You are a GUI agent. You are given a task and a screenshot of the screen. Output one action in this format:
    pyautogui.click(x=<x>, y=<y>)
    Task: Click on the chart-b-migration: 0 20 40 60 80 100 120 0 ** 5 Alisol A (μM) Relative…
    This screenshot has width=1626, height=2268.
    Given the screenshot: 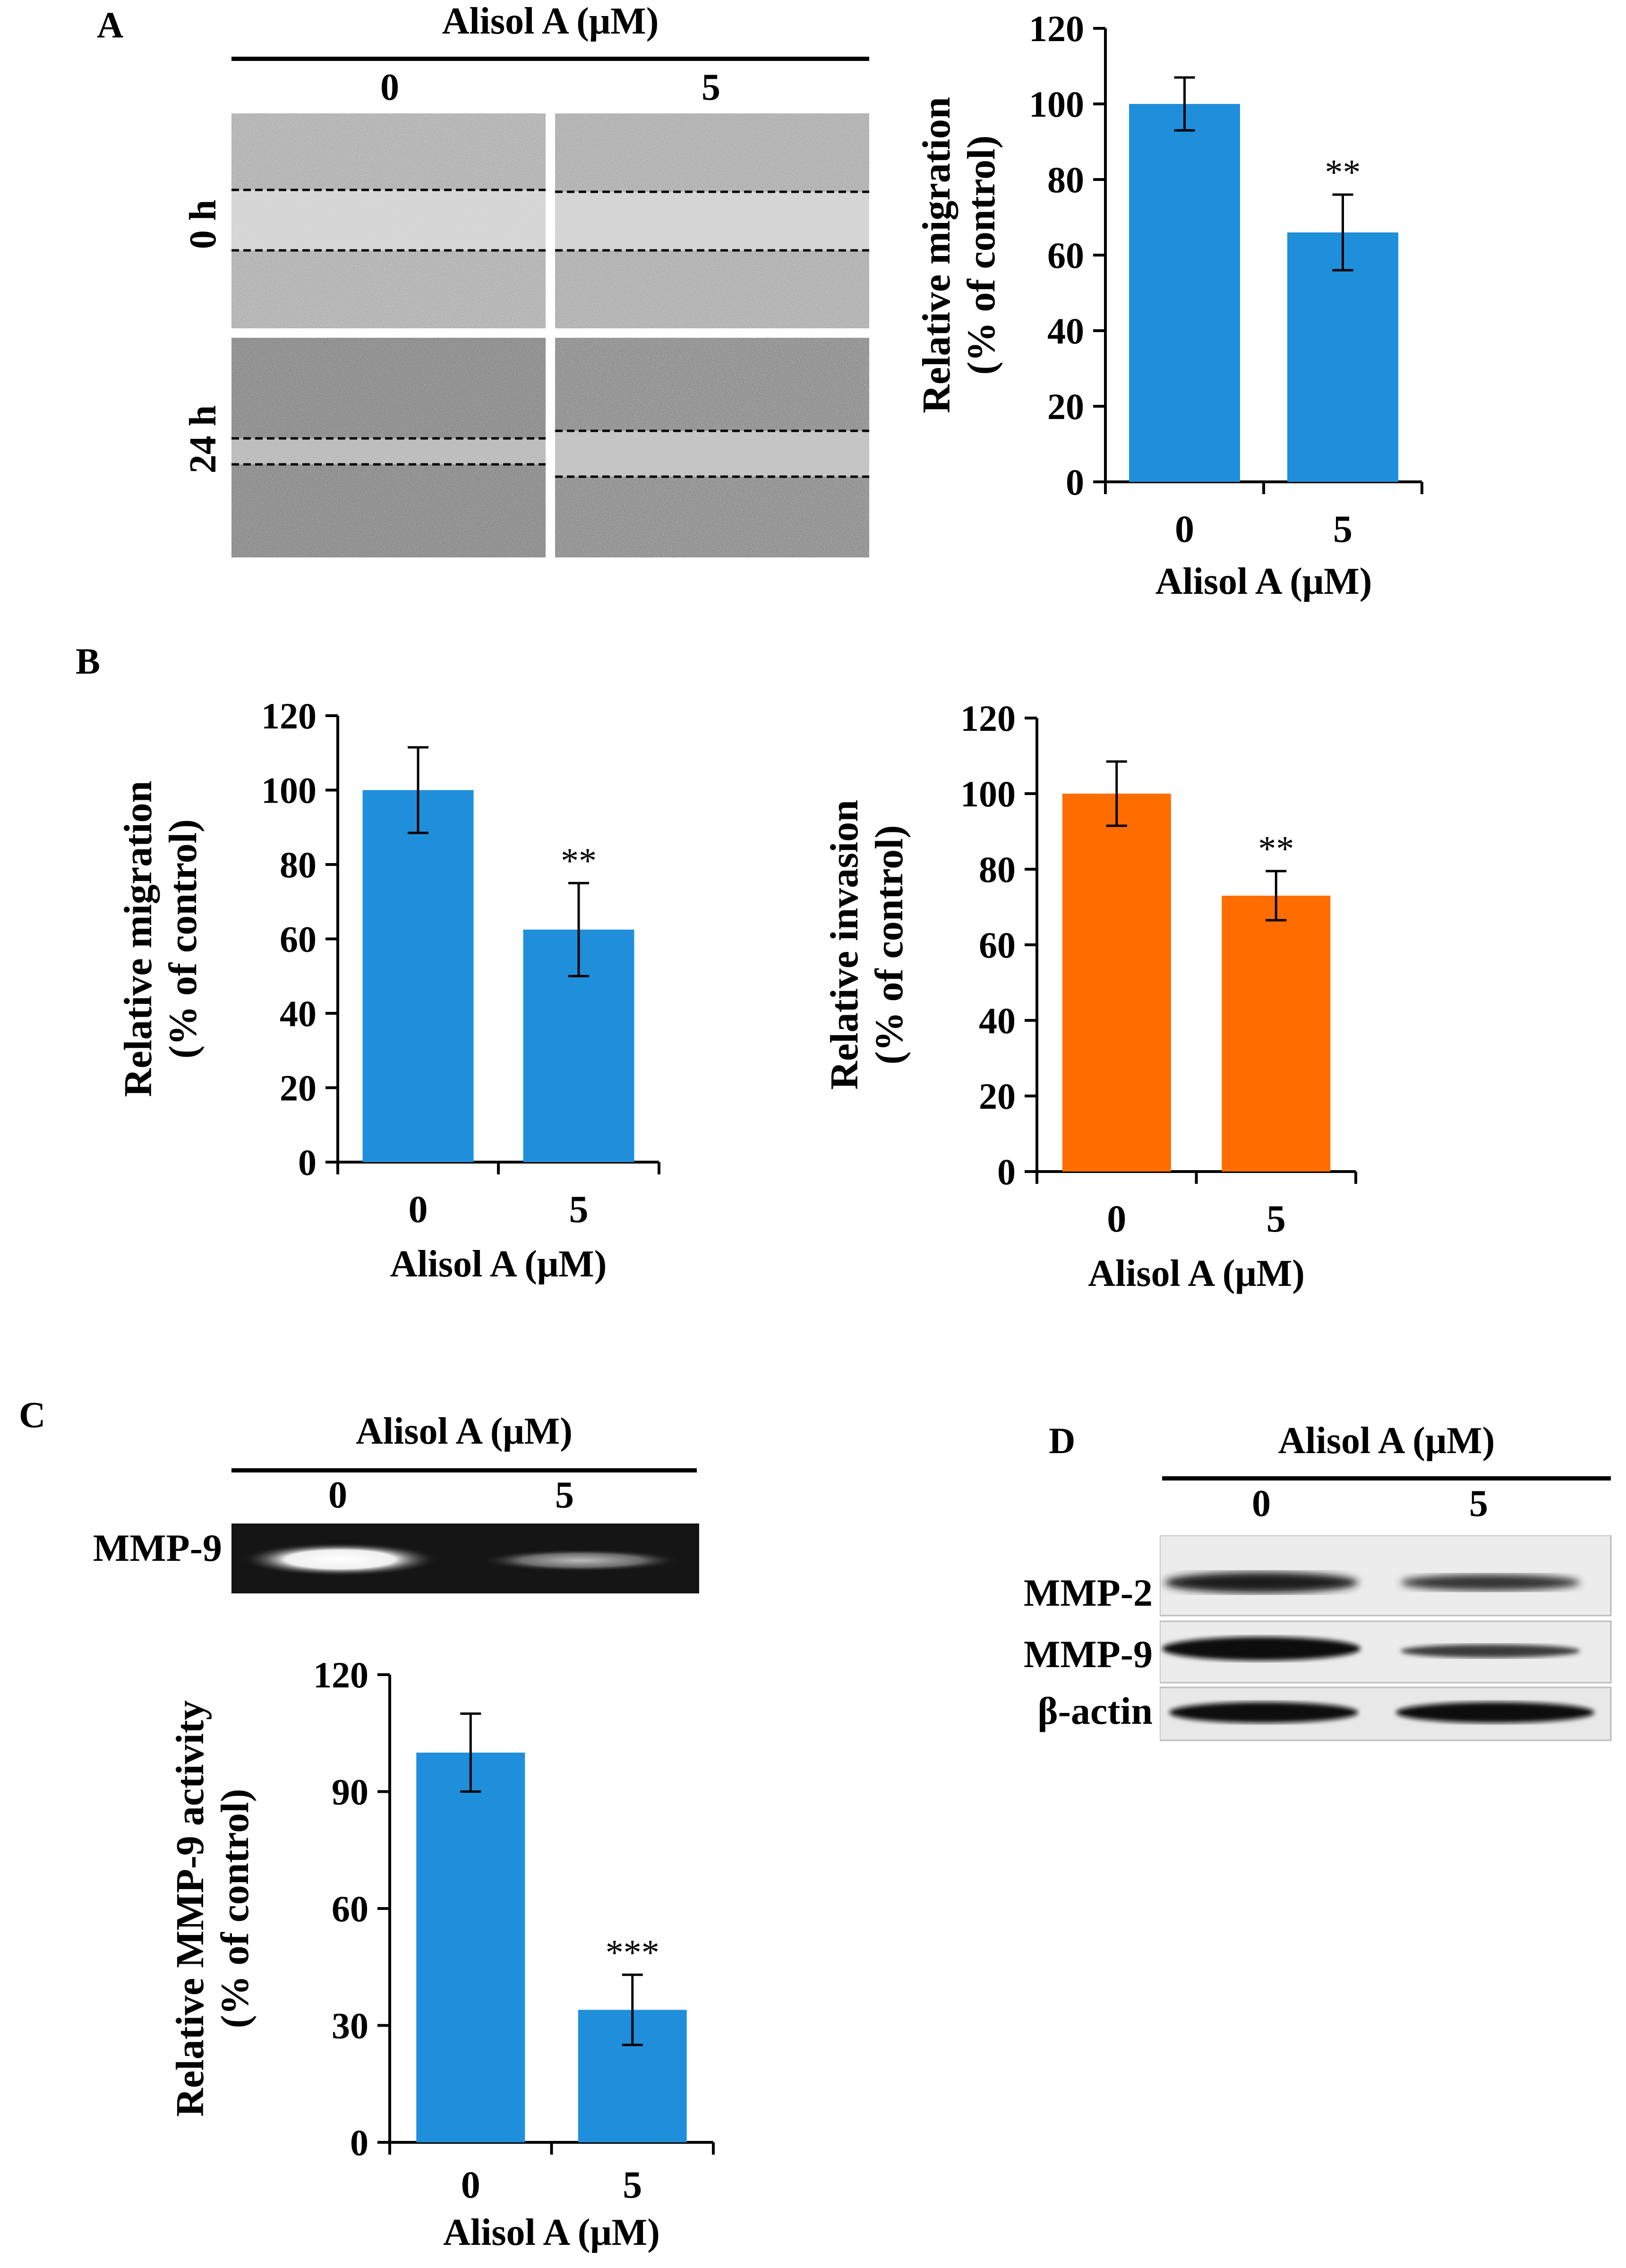 What is the action you would take?
    pyautogui.click(x=388, y=990)
    